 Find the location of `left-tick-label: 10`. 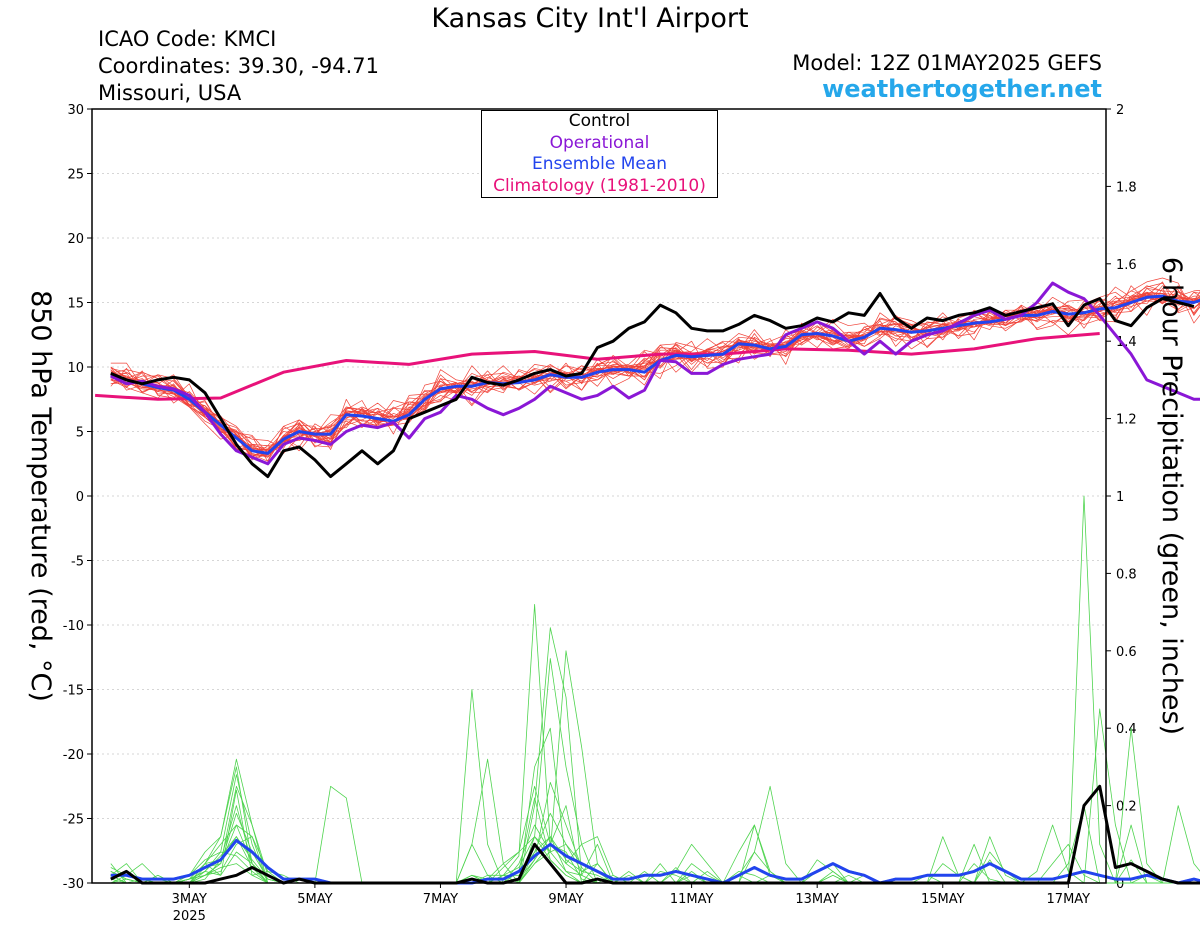

left-tick-label: 10 is located at coordinates (75, 368).